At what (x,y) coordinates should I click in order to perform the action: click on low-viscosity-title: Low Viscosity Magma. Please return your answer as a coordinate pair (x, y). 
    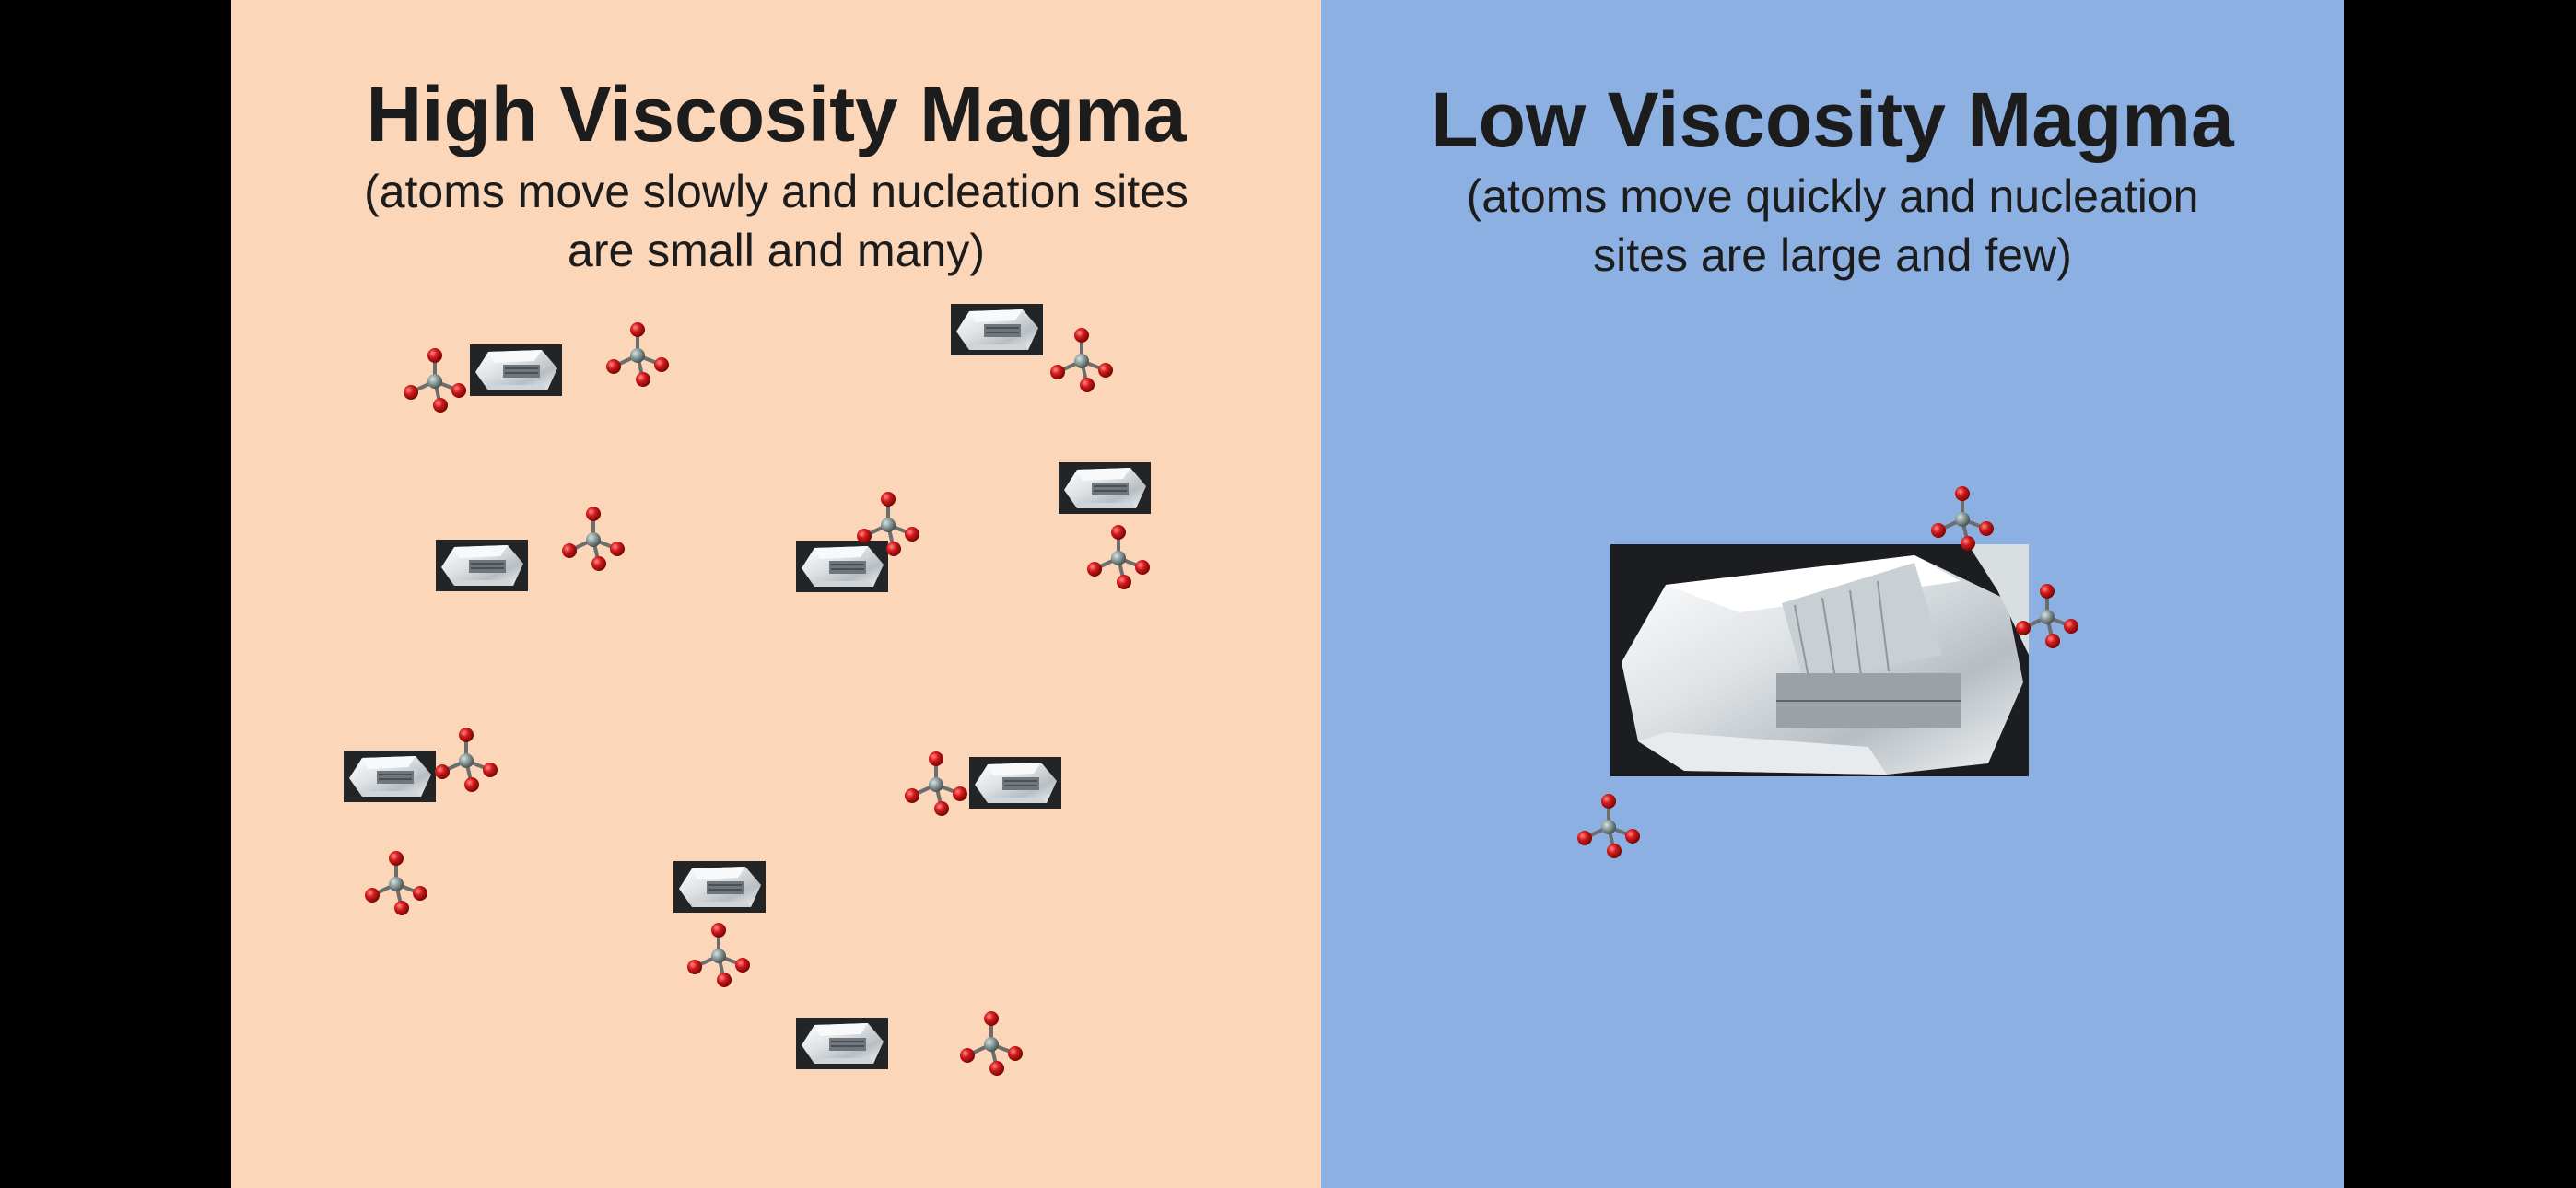
    Looking at the image, I should click on (1832, 119).